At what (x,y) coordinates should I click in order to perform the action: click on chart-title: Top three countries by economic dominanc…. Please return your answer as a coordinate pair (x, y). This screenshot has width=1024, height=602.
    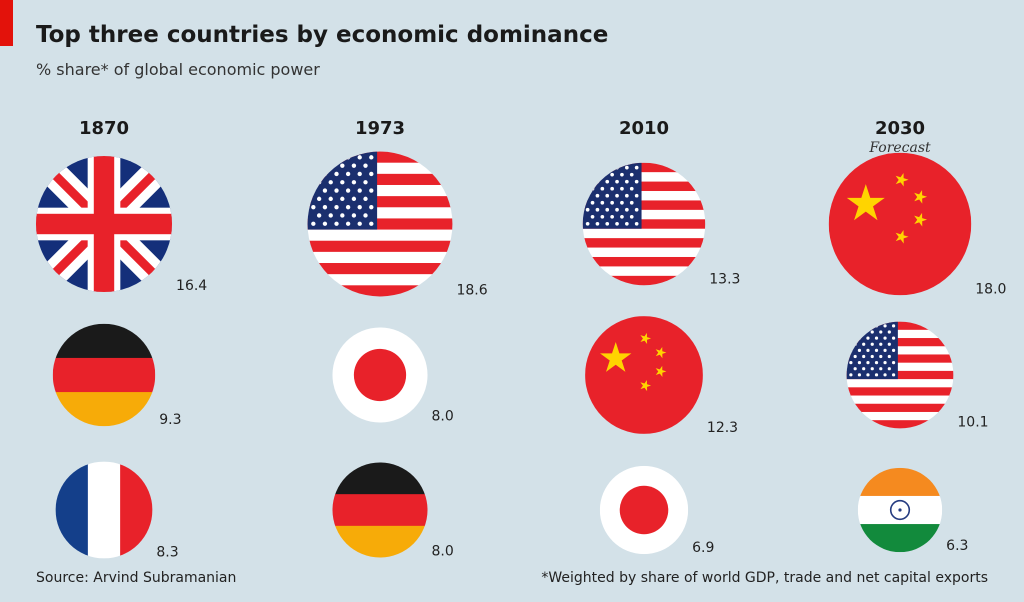
    Looking at the image, I should click on (322, 35).